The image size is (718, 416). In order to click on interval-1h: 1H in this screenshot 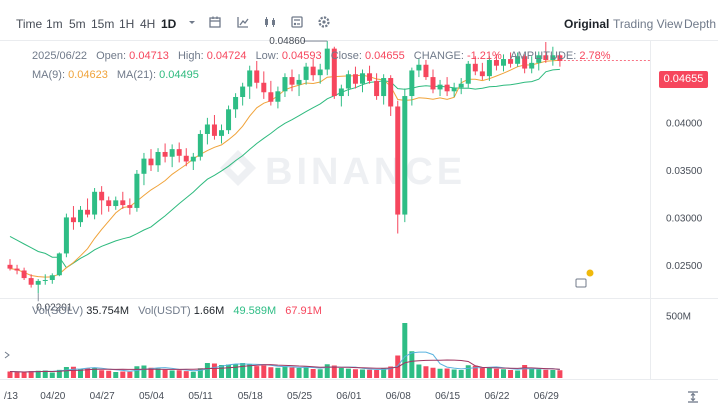, I will do `click(127, 24)`.